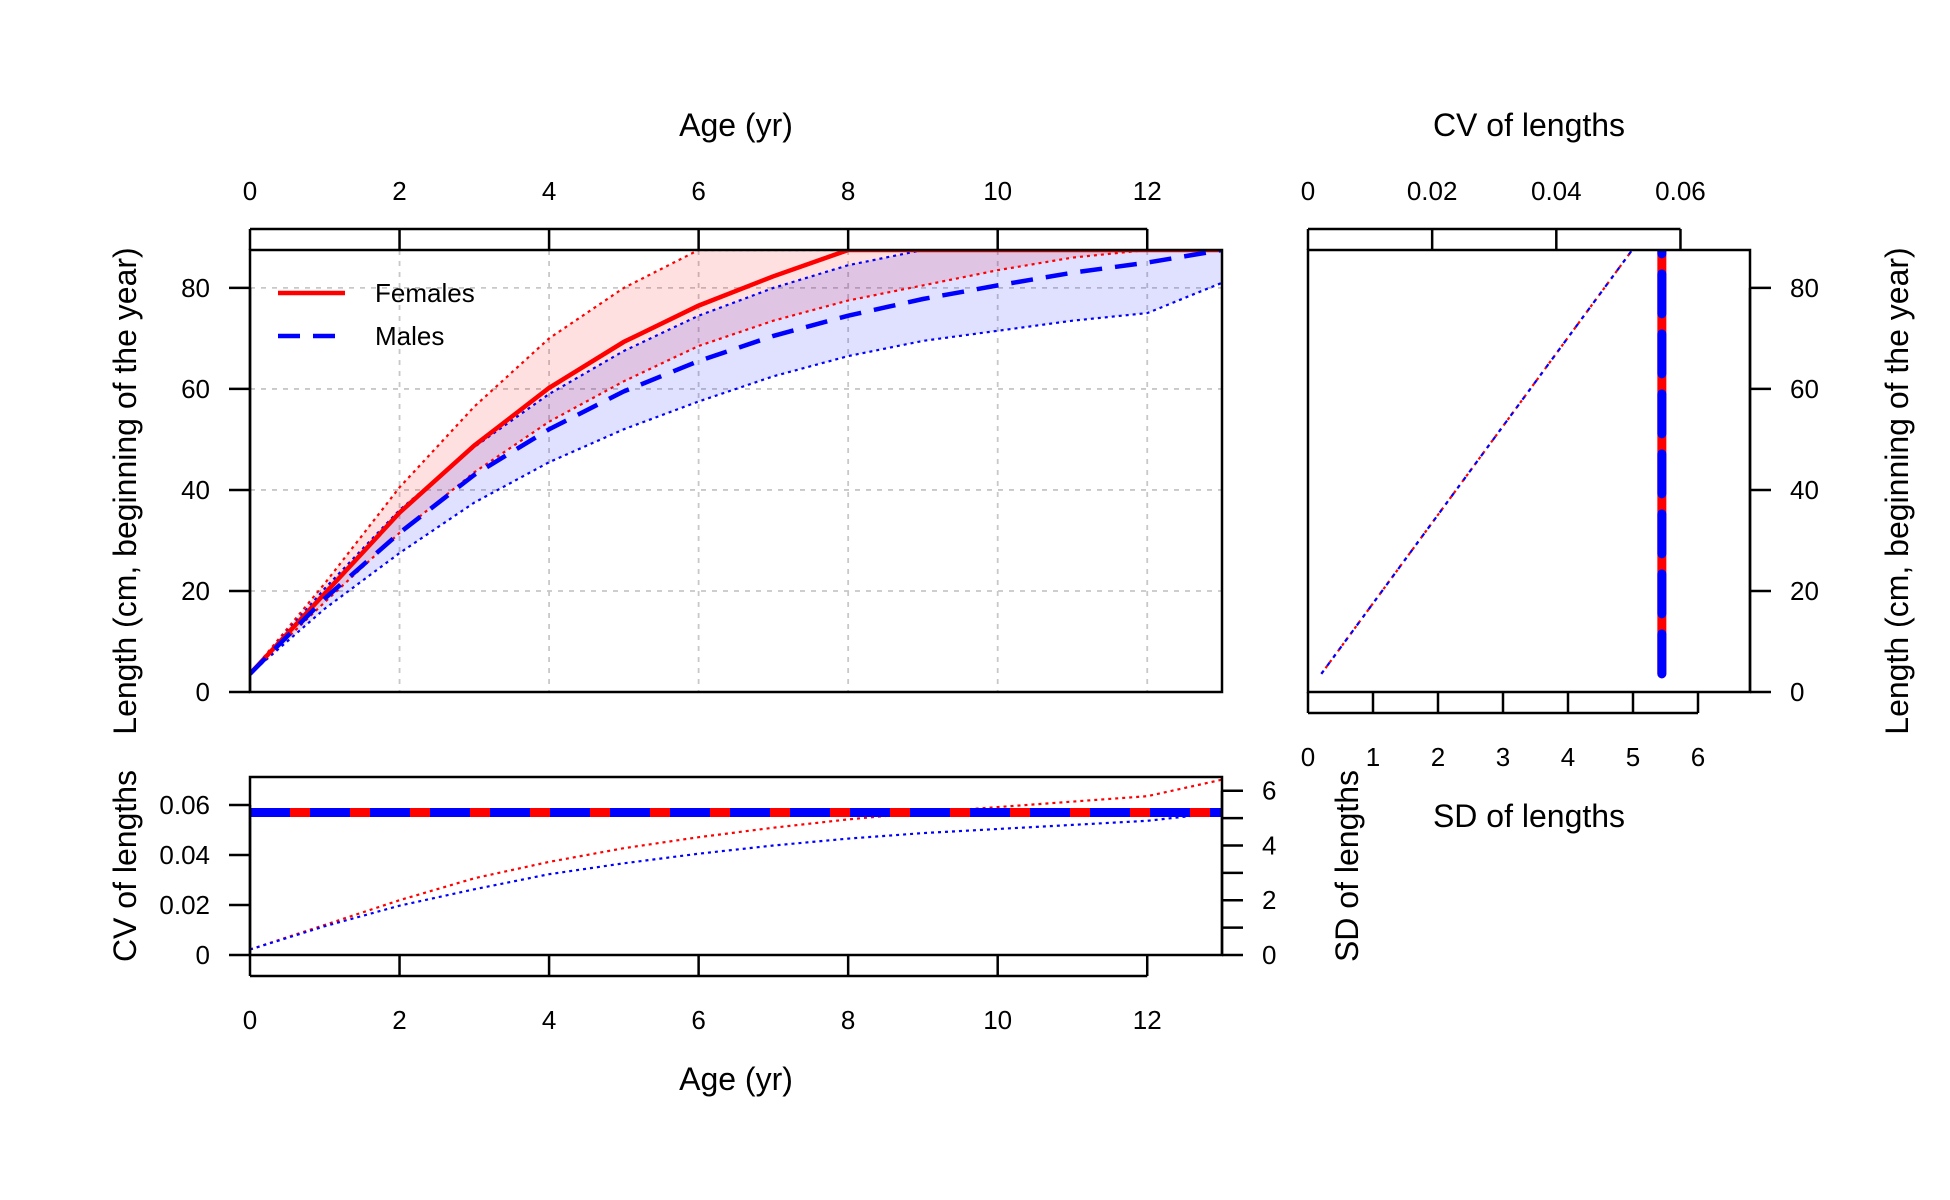 This screenshot has height=1200, width=1950. What do you see at coordinates (1804, 591) in the screenshot?
I see `length-right-tick-label: 20` at bounding box center [1804, 591].